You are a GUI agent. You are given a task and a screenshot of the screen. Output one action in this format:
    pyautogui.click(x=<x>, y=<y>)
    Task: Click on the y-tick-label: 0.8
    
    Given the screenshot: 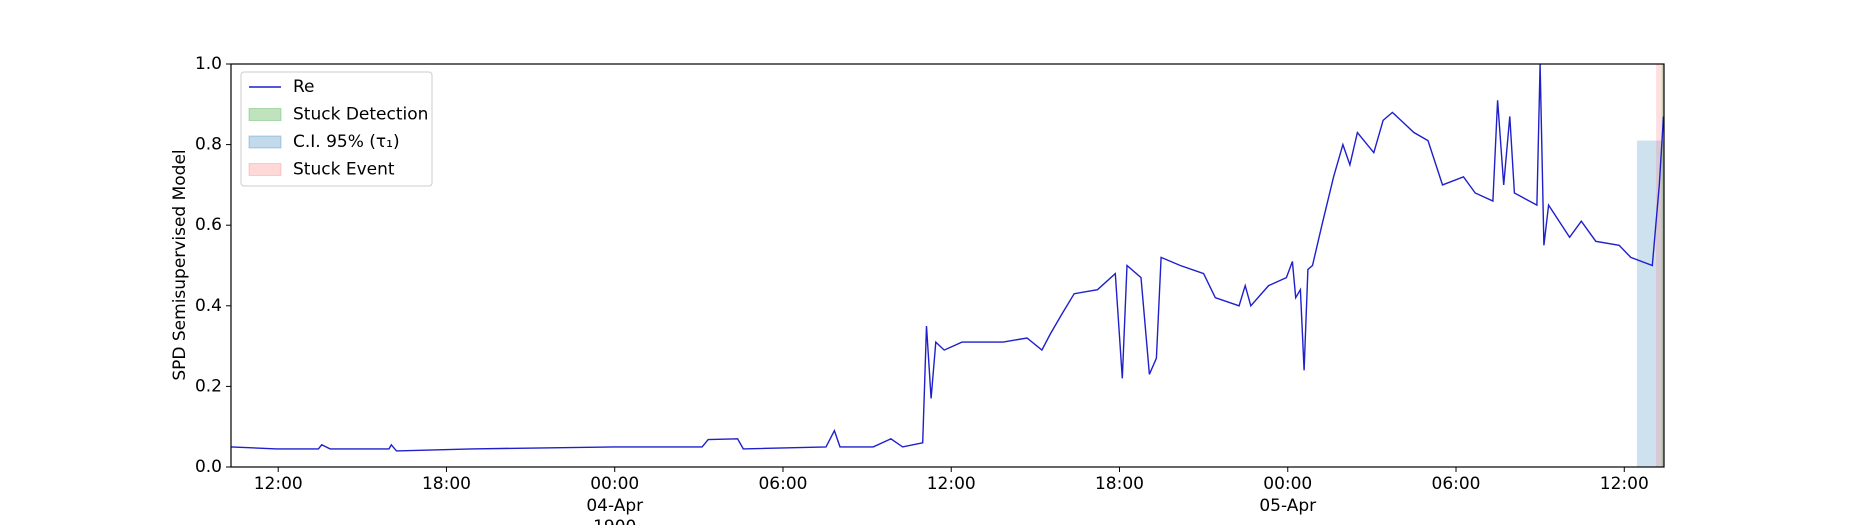 What is the action you would take?
    pyautogui.click(x=208, y=145)
    